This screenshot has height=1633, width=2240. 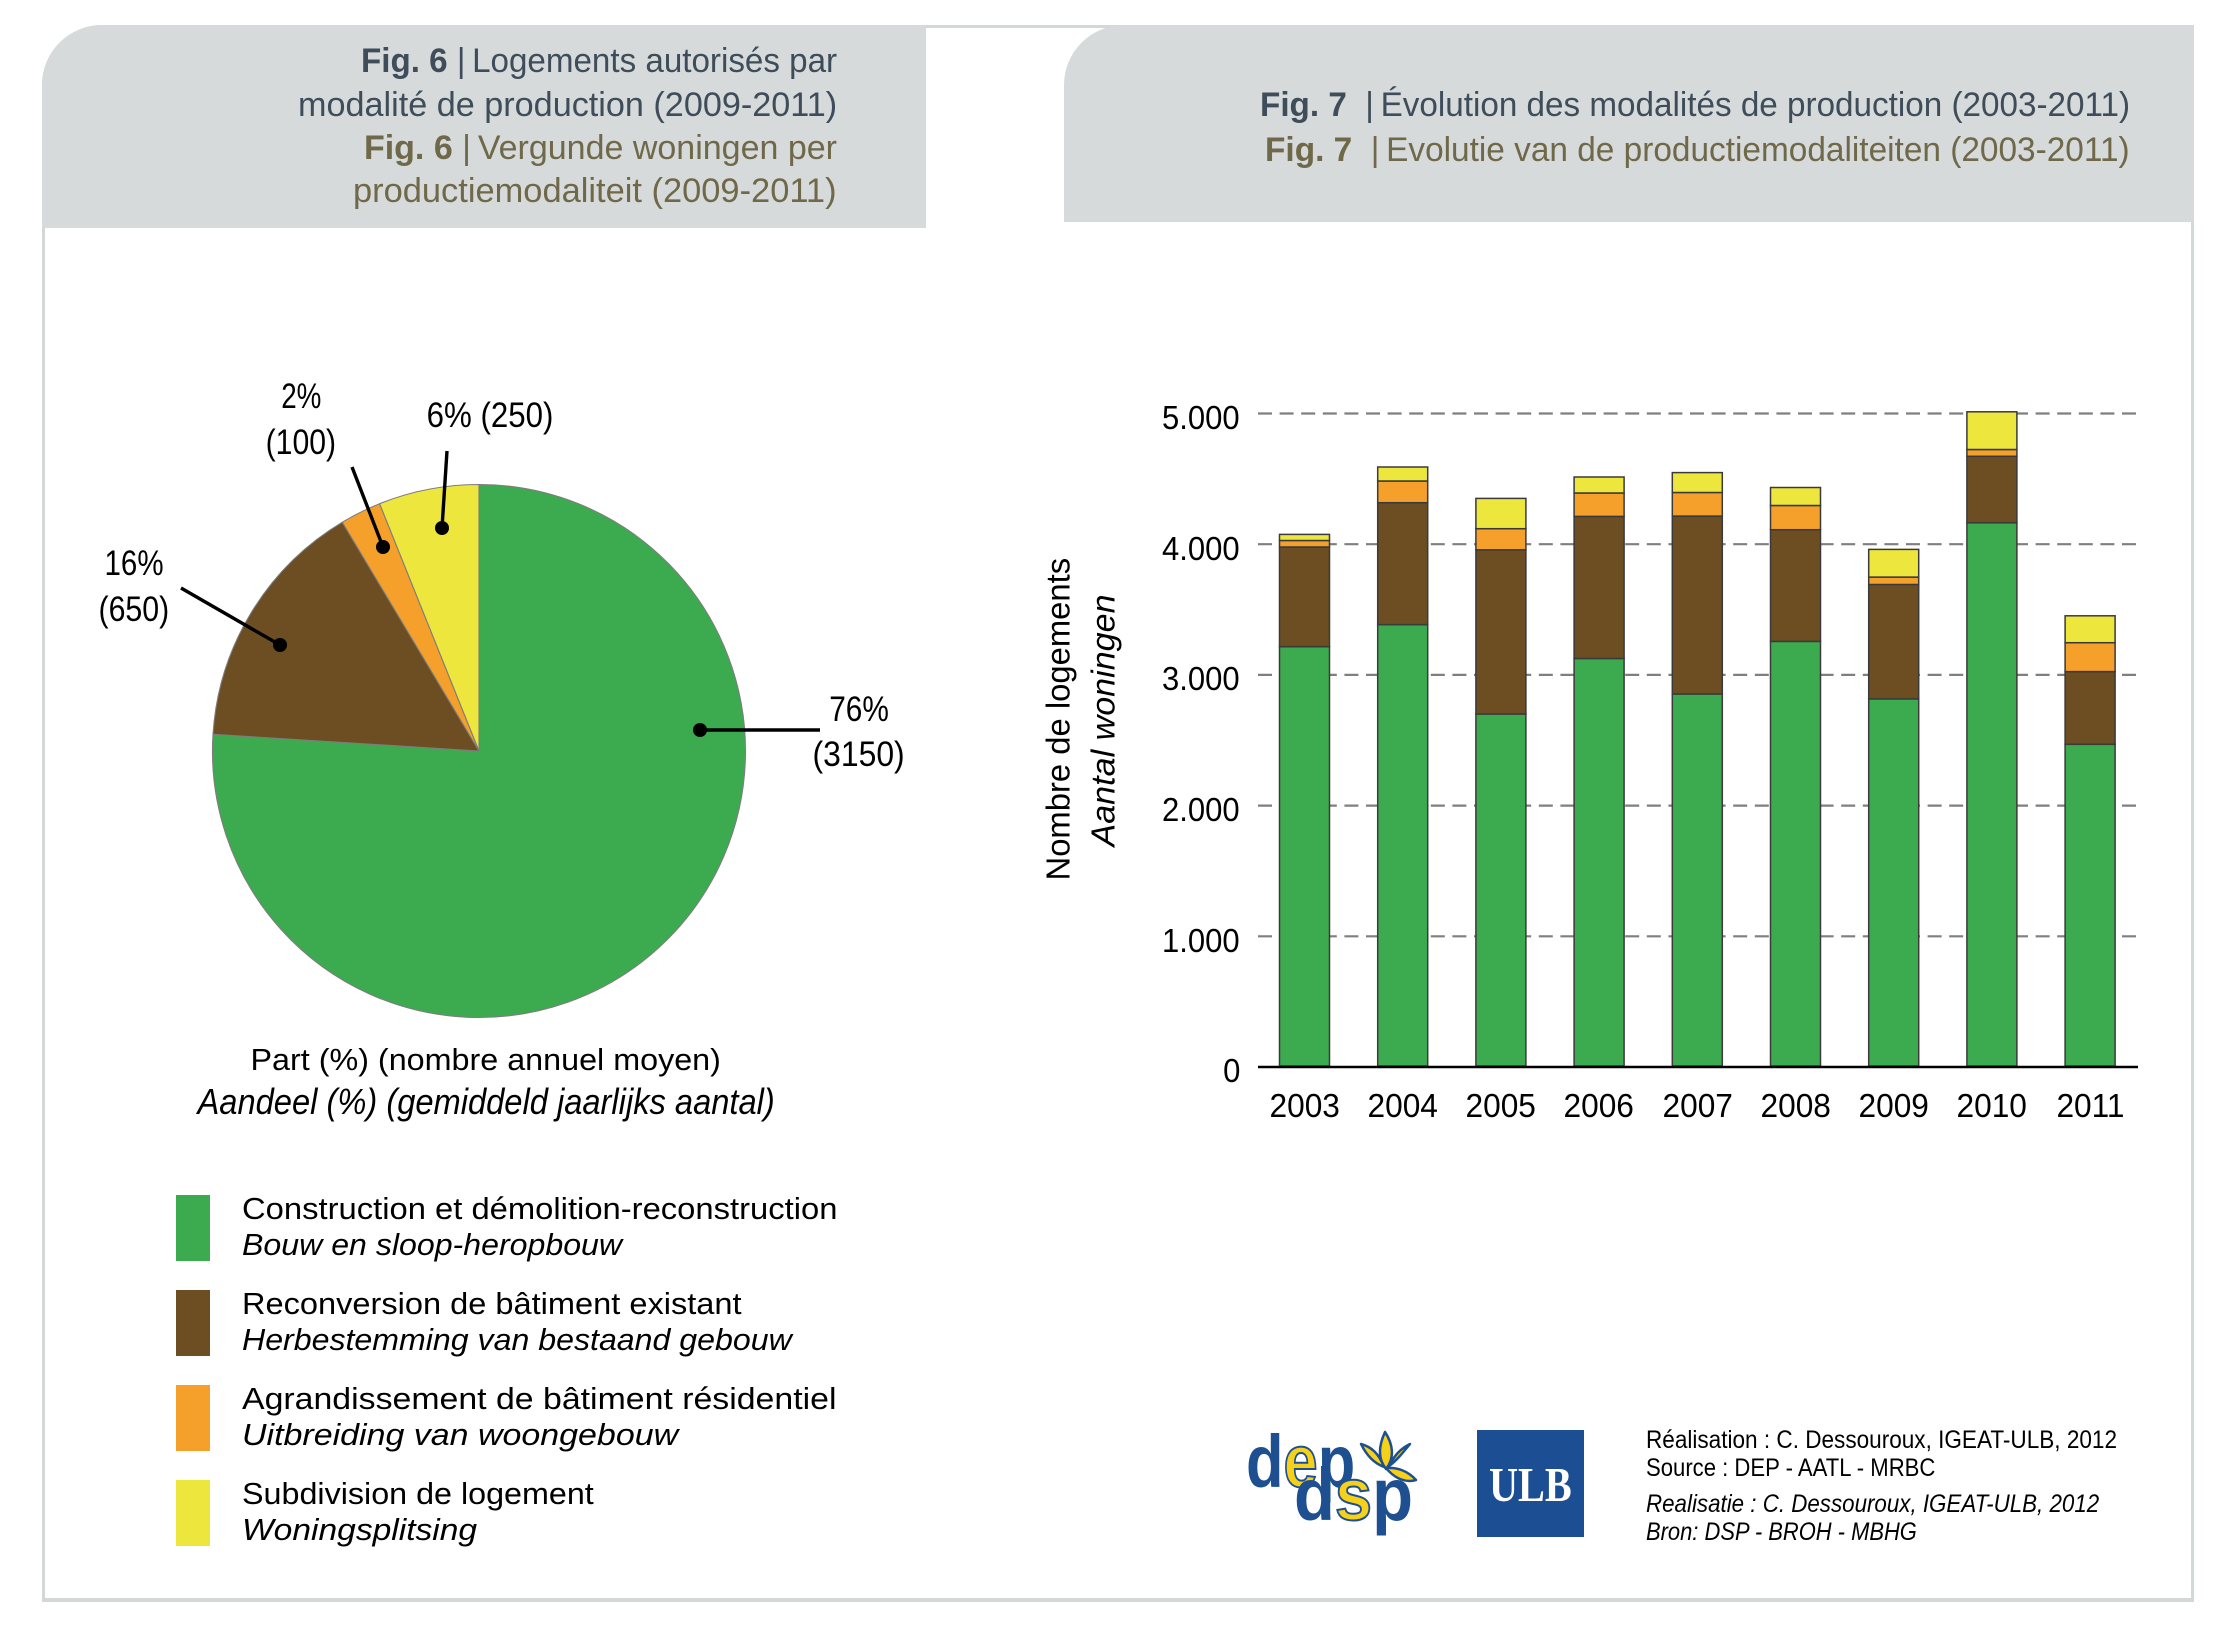 I want to click on svg-text: dsp, so click(x=1353, y=1494).